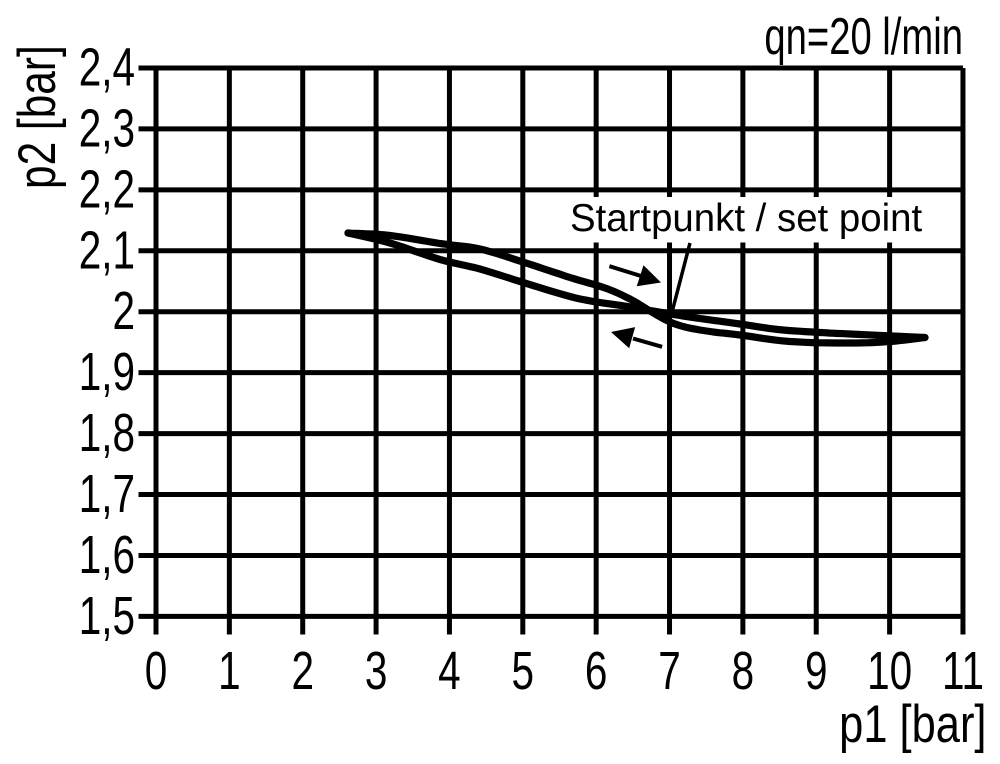 The height and width of the screenshot is (764, 1000). Describe the element at coordinates (229, 671) in the screenshot. I see `svg-text: 1` at that location.